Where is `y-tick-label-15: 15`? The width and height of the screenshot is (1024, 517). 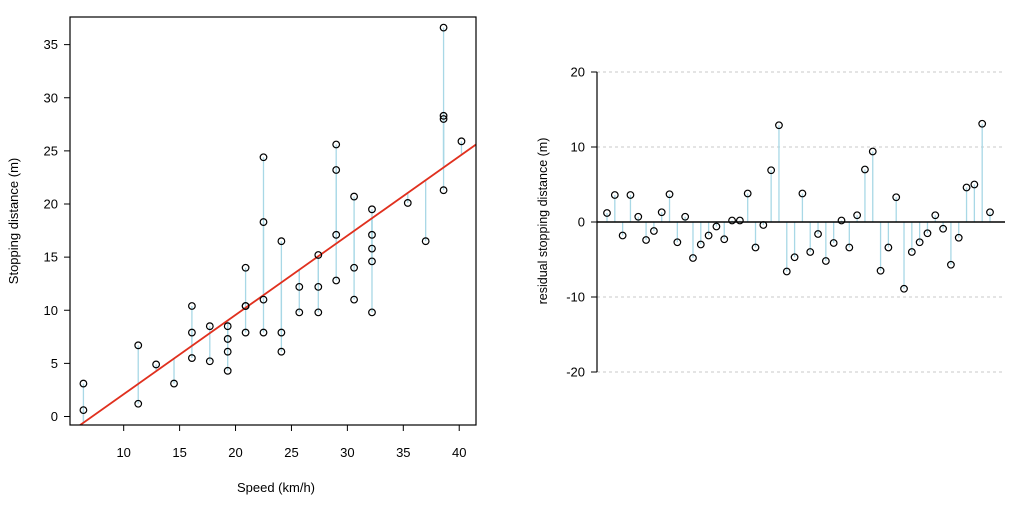
y-tick-label-15: 15 is located at coordinates (51, 257).